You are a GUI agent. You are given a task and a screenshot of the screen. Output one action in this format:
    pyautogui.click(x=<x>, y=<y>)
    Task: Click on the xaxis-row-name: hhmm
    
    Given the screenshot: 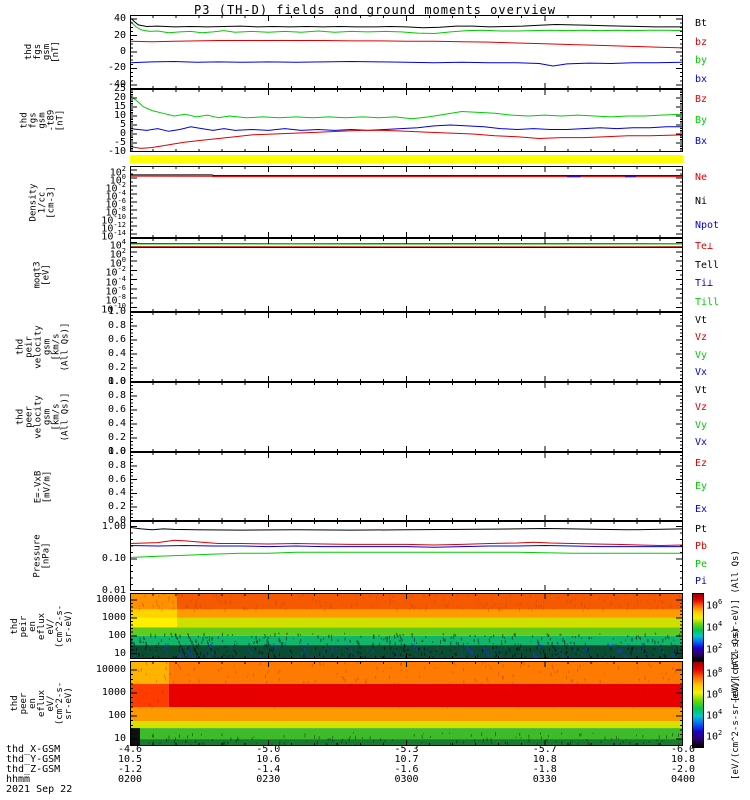 What is the action you would take?
    pyautogui.click(x=18, y=779)
    